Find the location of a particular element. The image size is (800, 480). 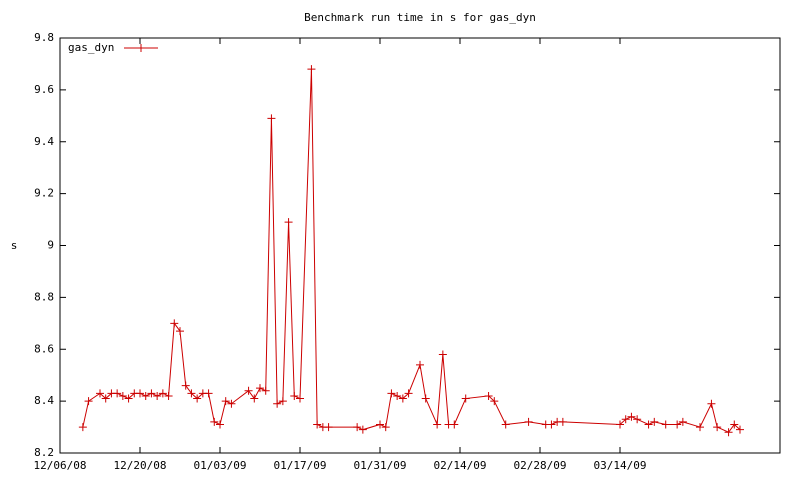

y-tick-label: 8.2 is located at coordinates (44, 452).